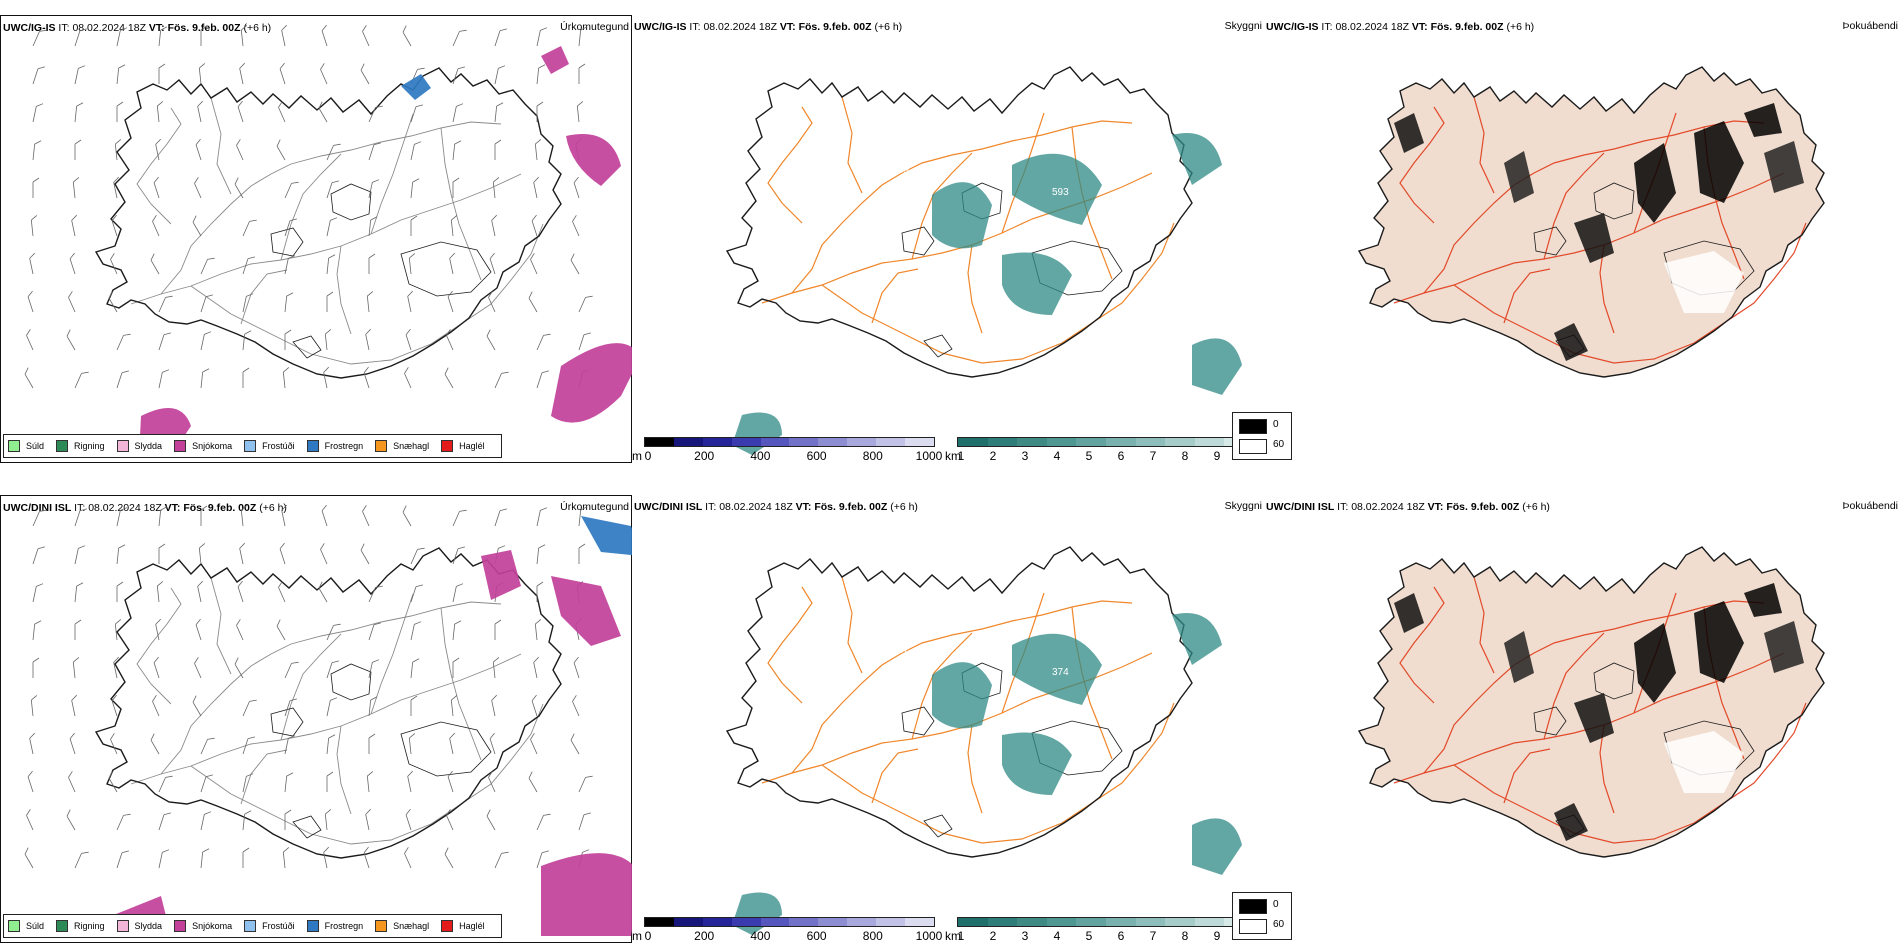  Describe the element at coordinates (816, 936) in the screenshot. I see `colorbar-tick: 600` at that location.